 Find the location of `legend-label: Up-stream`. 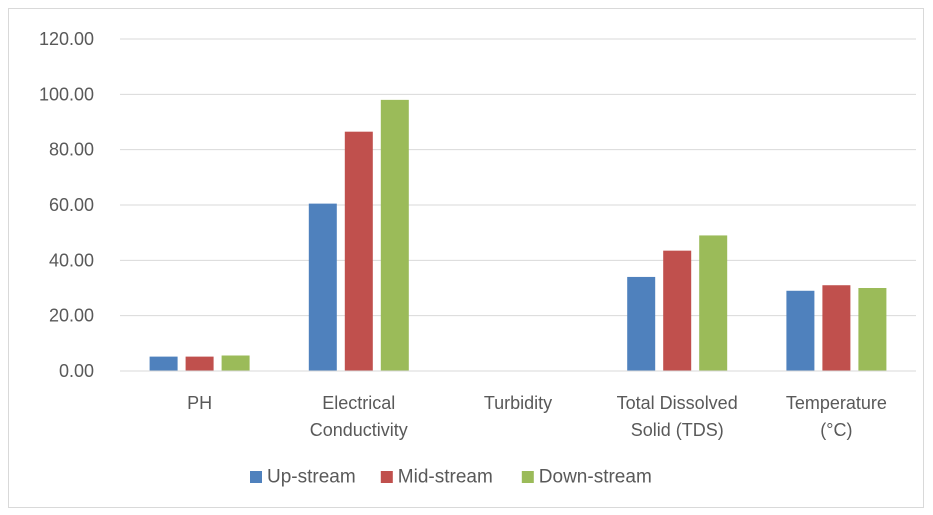

legend-label: Up-stream is located at coordinates (311, 477).